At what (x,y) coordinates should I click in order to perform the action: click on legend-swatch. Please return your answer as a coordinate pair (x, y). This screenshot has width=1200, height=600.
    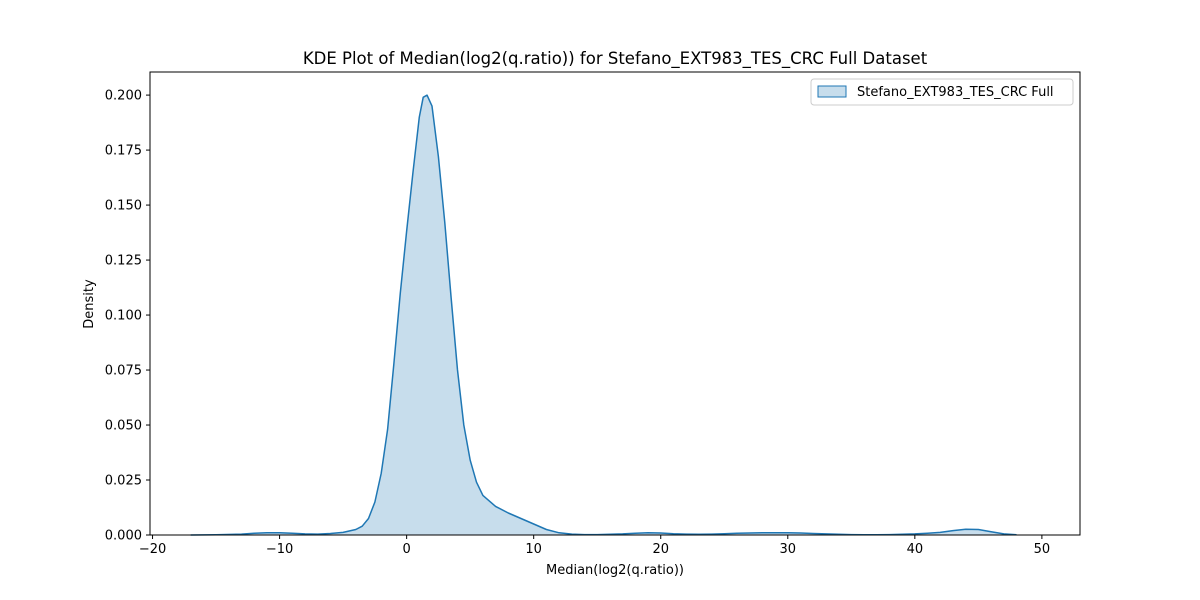
    Looking at the image, I should click on (832, 91).